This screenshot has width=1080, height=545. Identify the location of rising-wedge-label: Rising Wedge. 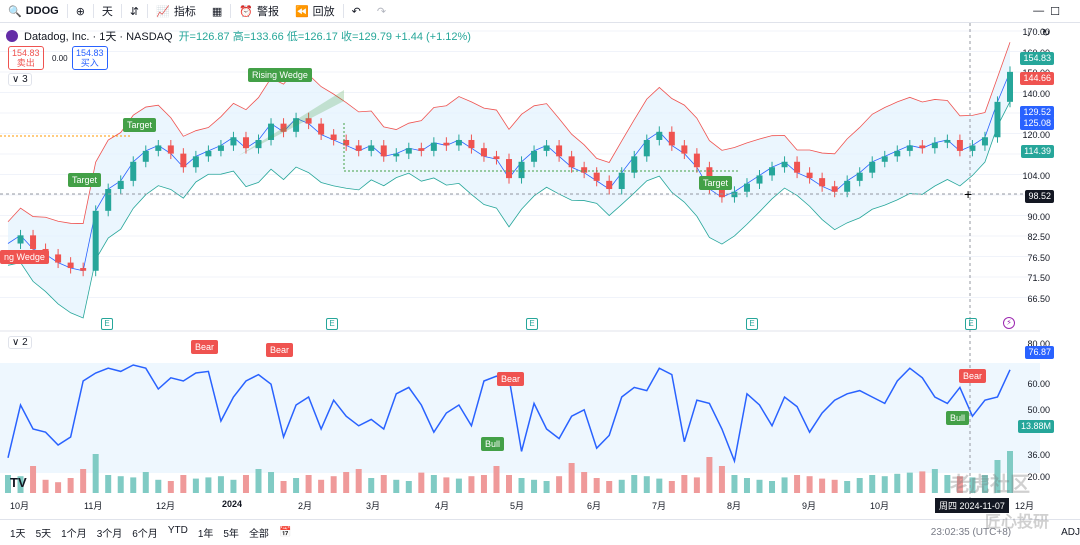
(280, 75).